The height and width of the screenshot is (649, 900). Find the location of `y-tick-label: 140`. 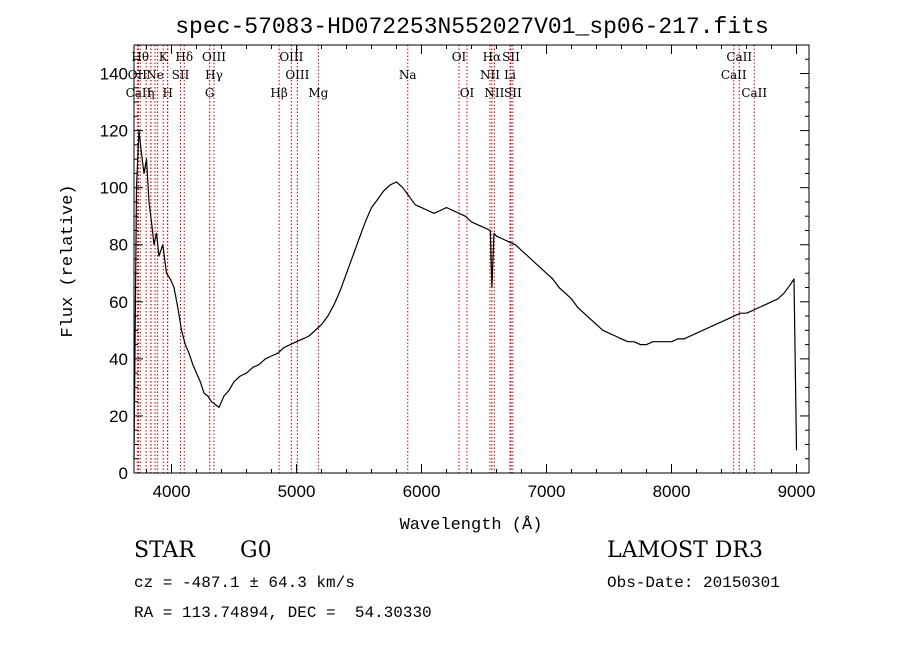

y-tick-label: 140 is located at coordinates (114, 74).